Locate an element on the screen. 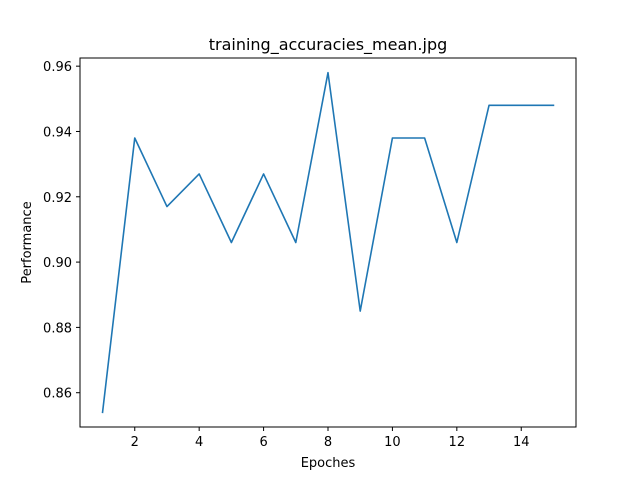 This screenshot has width=640, height=480. y-tick-label: 0.94 is located at coordinates (57, 132).